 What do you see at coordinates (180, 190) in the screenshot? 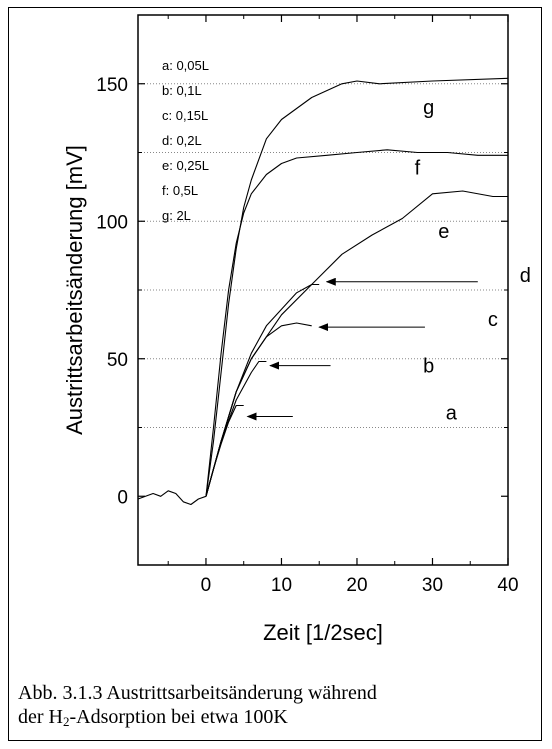
I see `legend-entry: f: 0,5L` at bounding box center [180, 190].